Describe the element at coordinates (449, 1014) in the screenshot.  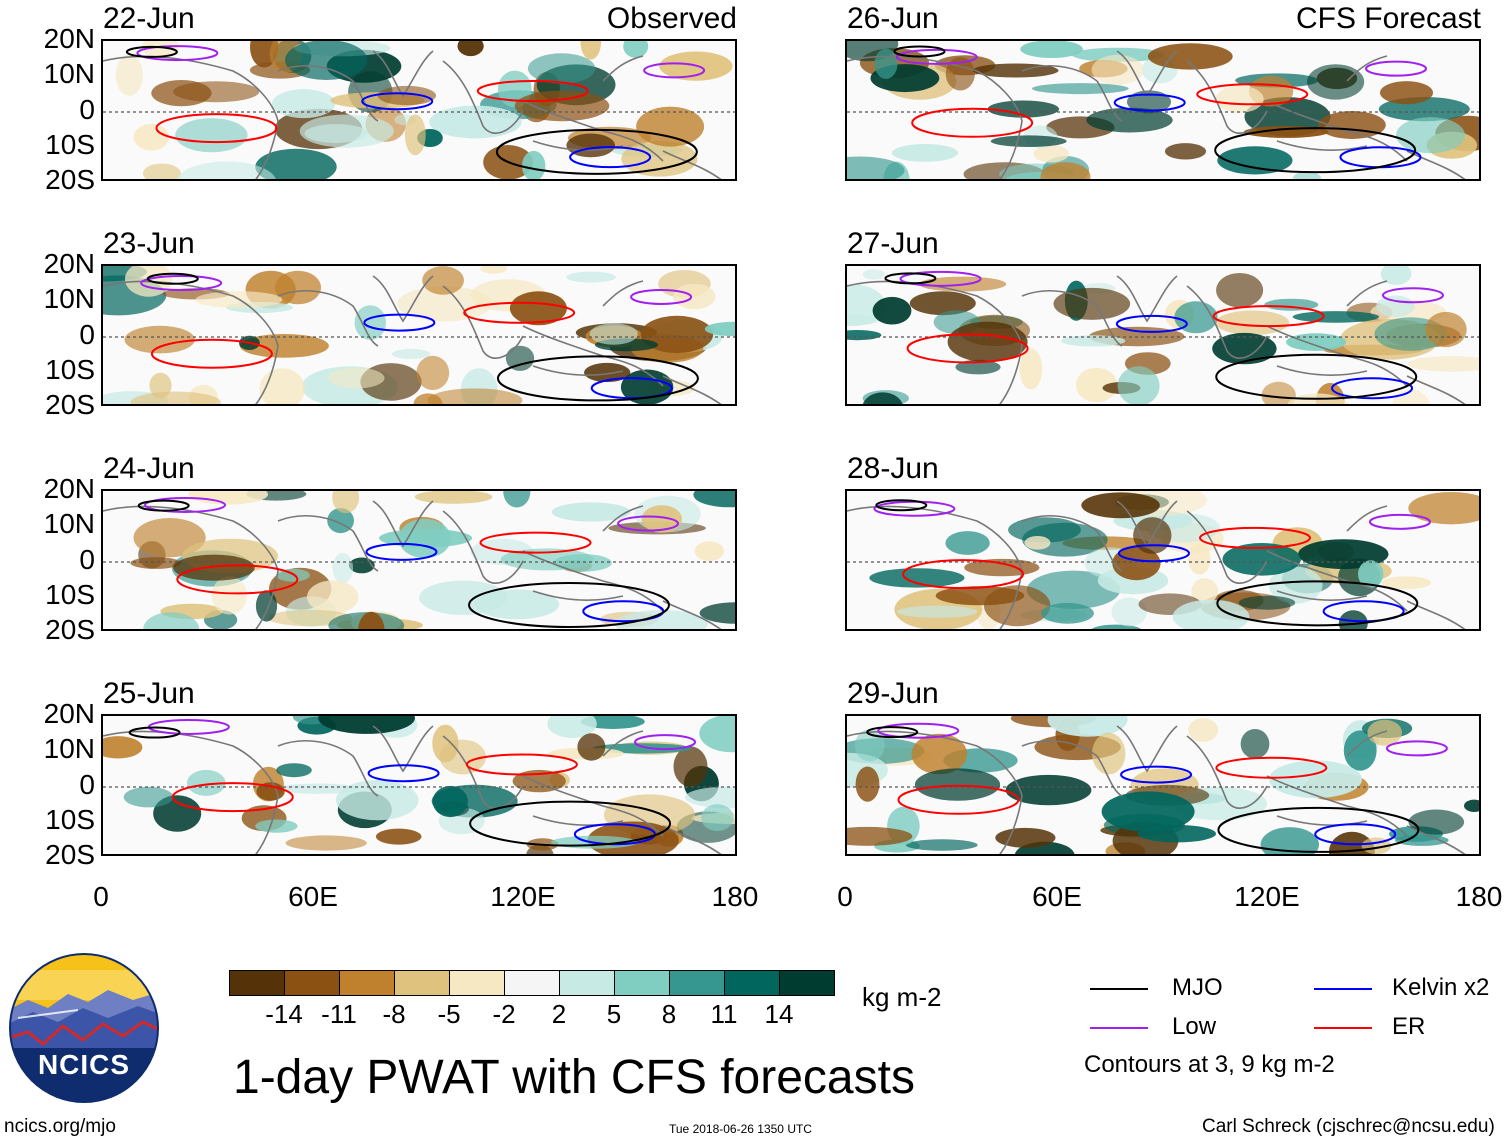
I see `colorbar-tick-label: -5` at that location.